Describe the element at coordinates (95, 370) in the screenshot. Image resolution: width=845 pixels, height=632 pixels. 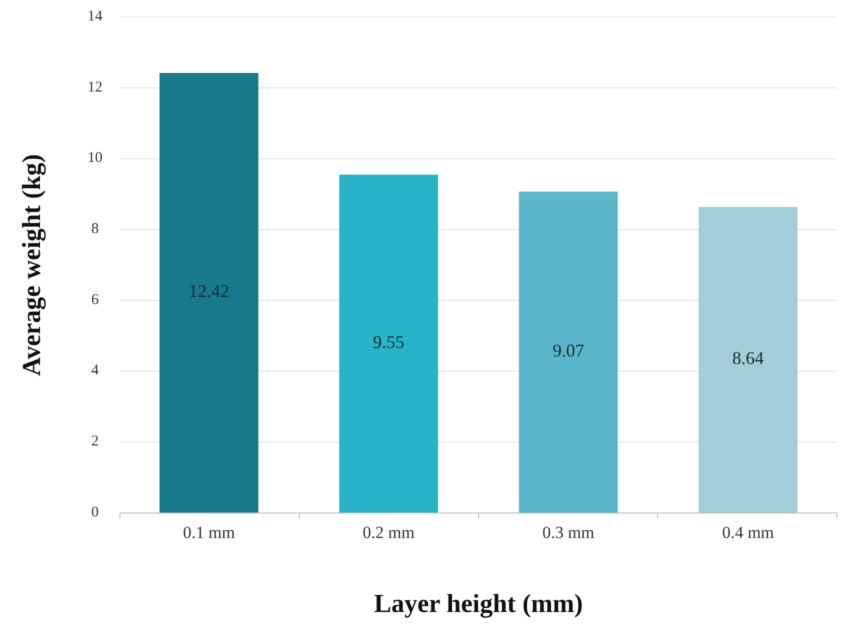
I see `y-tick-label: 4` at that location.